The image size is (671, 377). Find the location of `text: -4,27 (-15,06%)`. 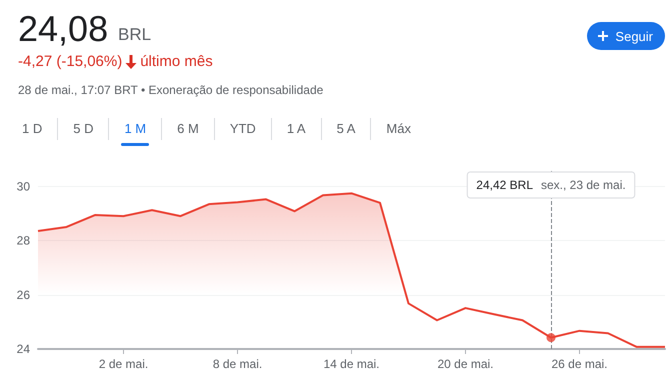

text: -4,27 (-15,06%) is located at coordinates (70, 61).